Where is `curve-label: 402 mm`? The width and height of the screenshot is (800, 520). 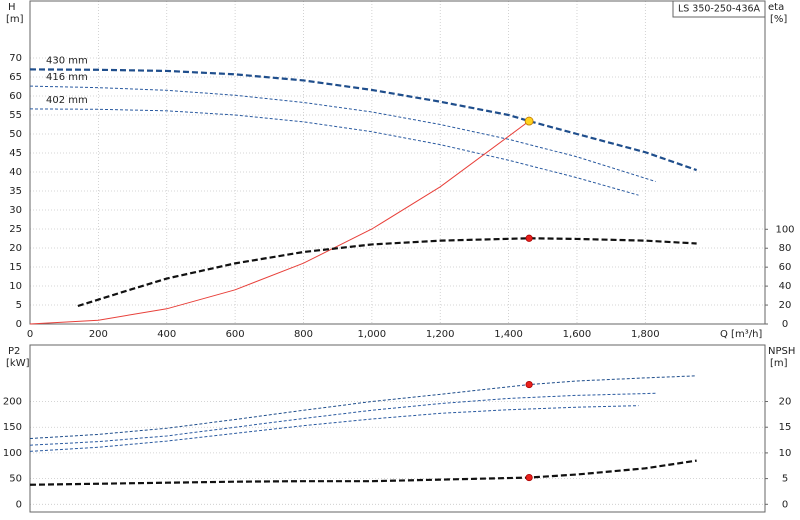
curve-label: 402 mm is located at coordinates (67, 100).